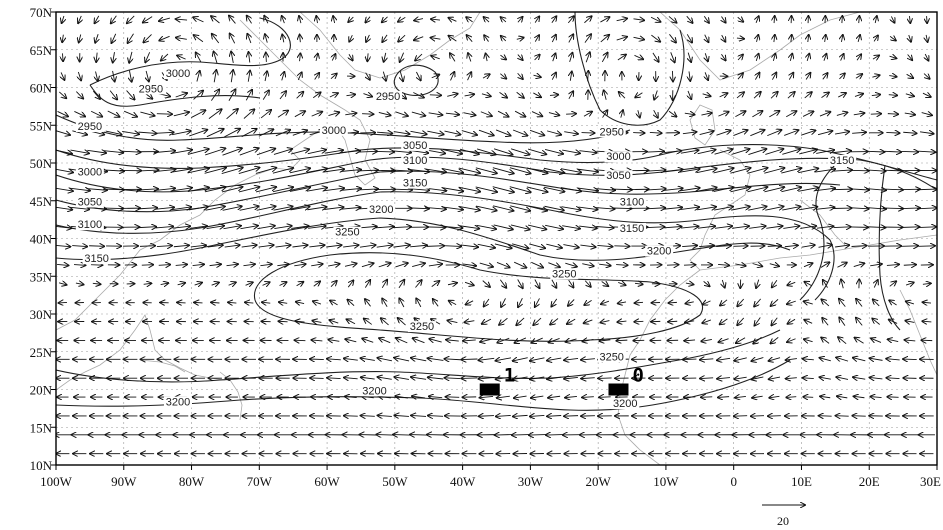 This screenshot has height=530, width=943. I want to click on contour-line, so click(416, 80).